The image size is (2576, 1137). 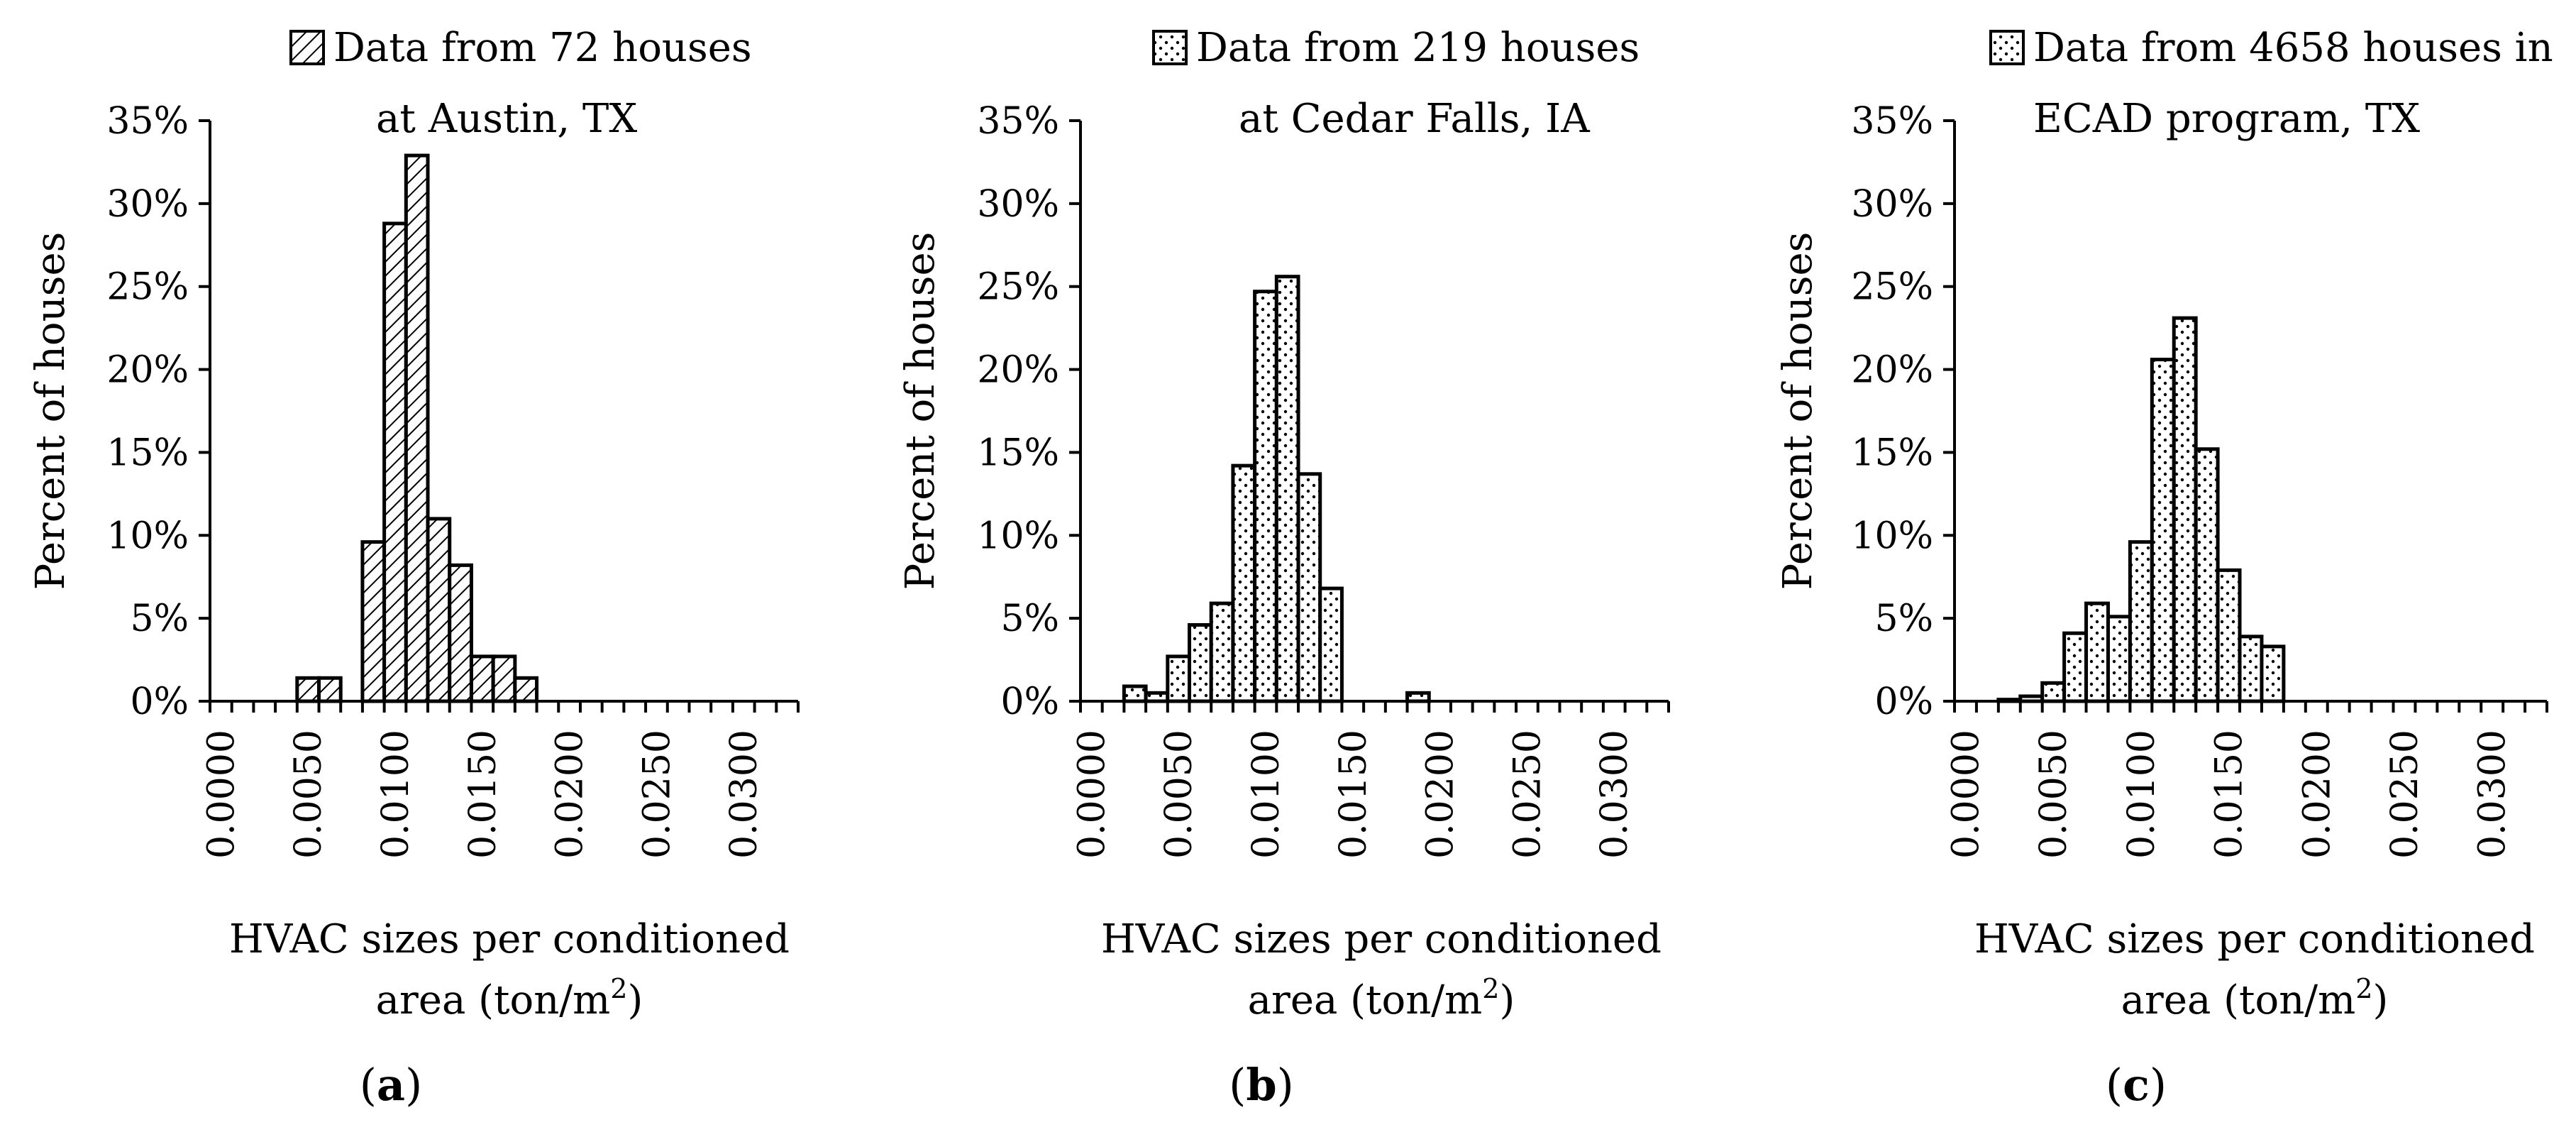 I want to click on panel-label: (c), so click(x=2136, y=1085).